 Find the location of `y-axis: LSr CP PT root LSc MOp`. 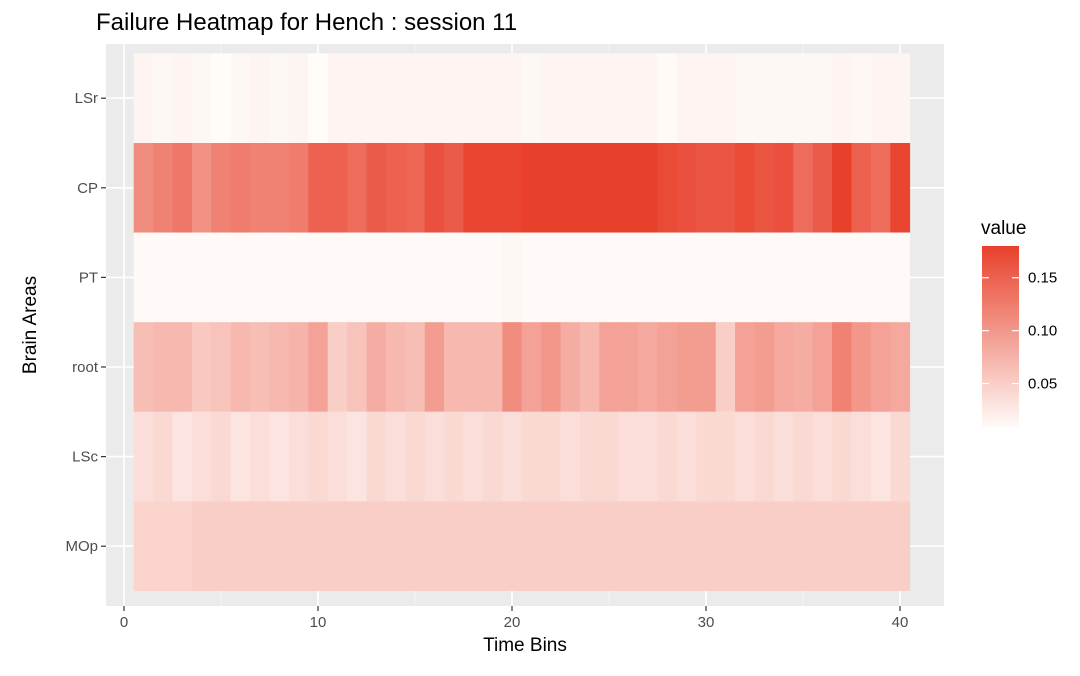

y-axis: LSr CP PT root LSc MOp is located at coordinates (85, 322).